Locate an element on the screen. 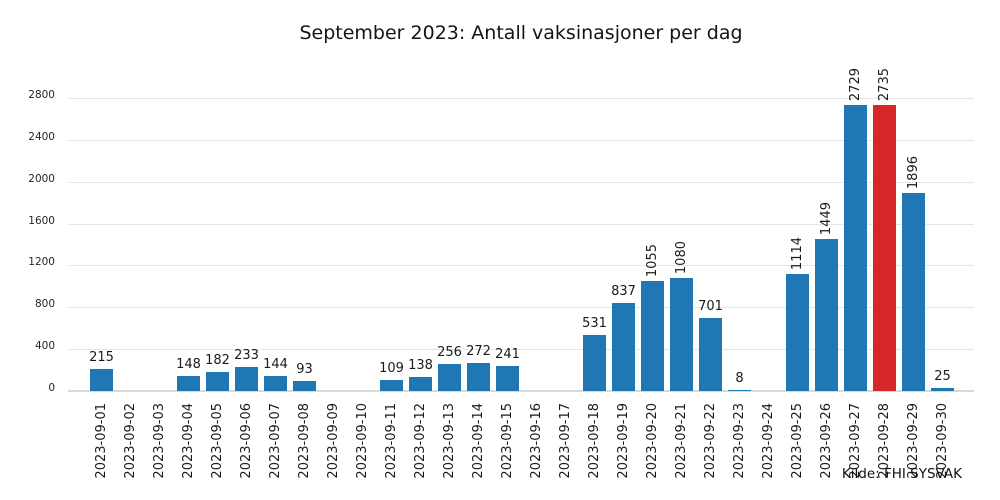 The width and height of the screenshot is (1000, 500). y-tick-label-2000: 2000 is located at coordinates (41, 178).